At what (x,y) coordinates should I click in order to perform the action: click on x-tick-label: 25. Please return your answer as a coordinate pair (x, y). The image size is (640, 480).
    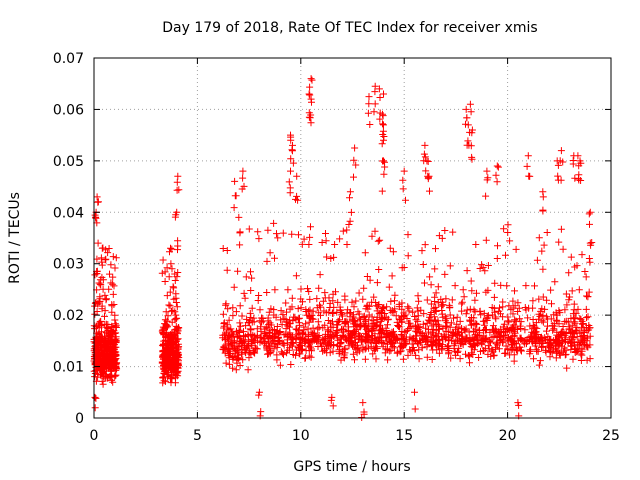
    Looking at the image, I should click on (611, 436).